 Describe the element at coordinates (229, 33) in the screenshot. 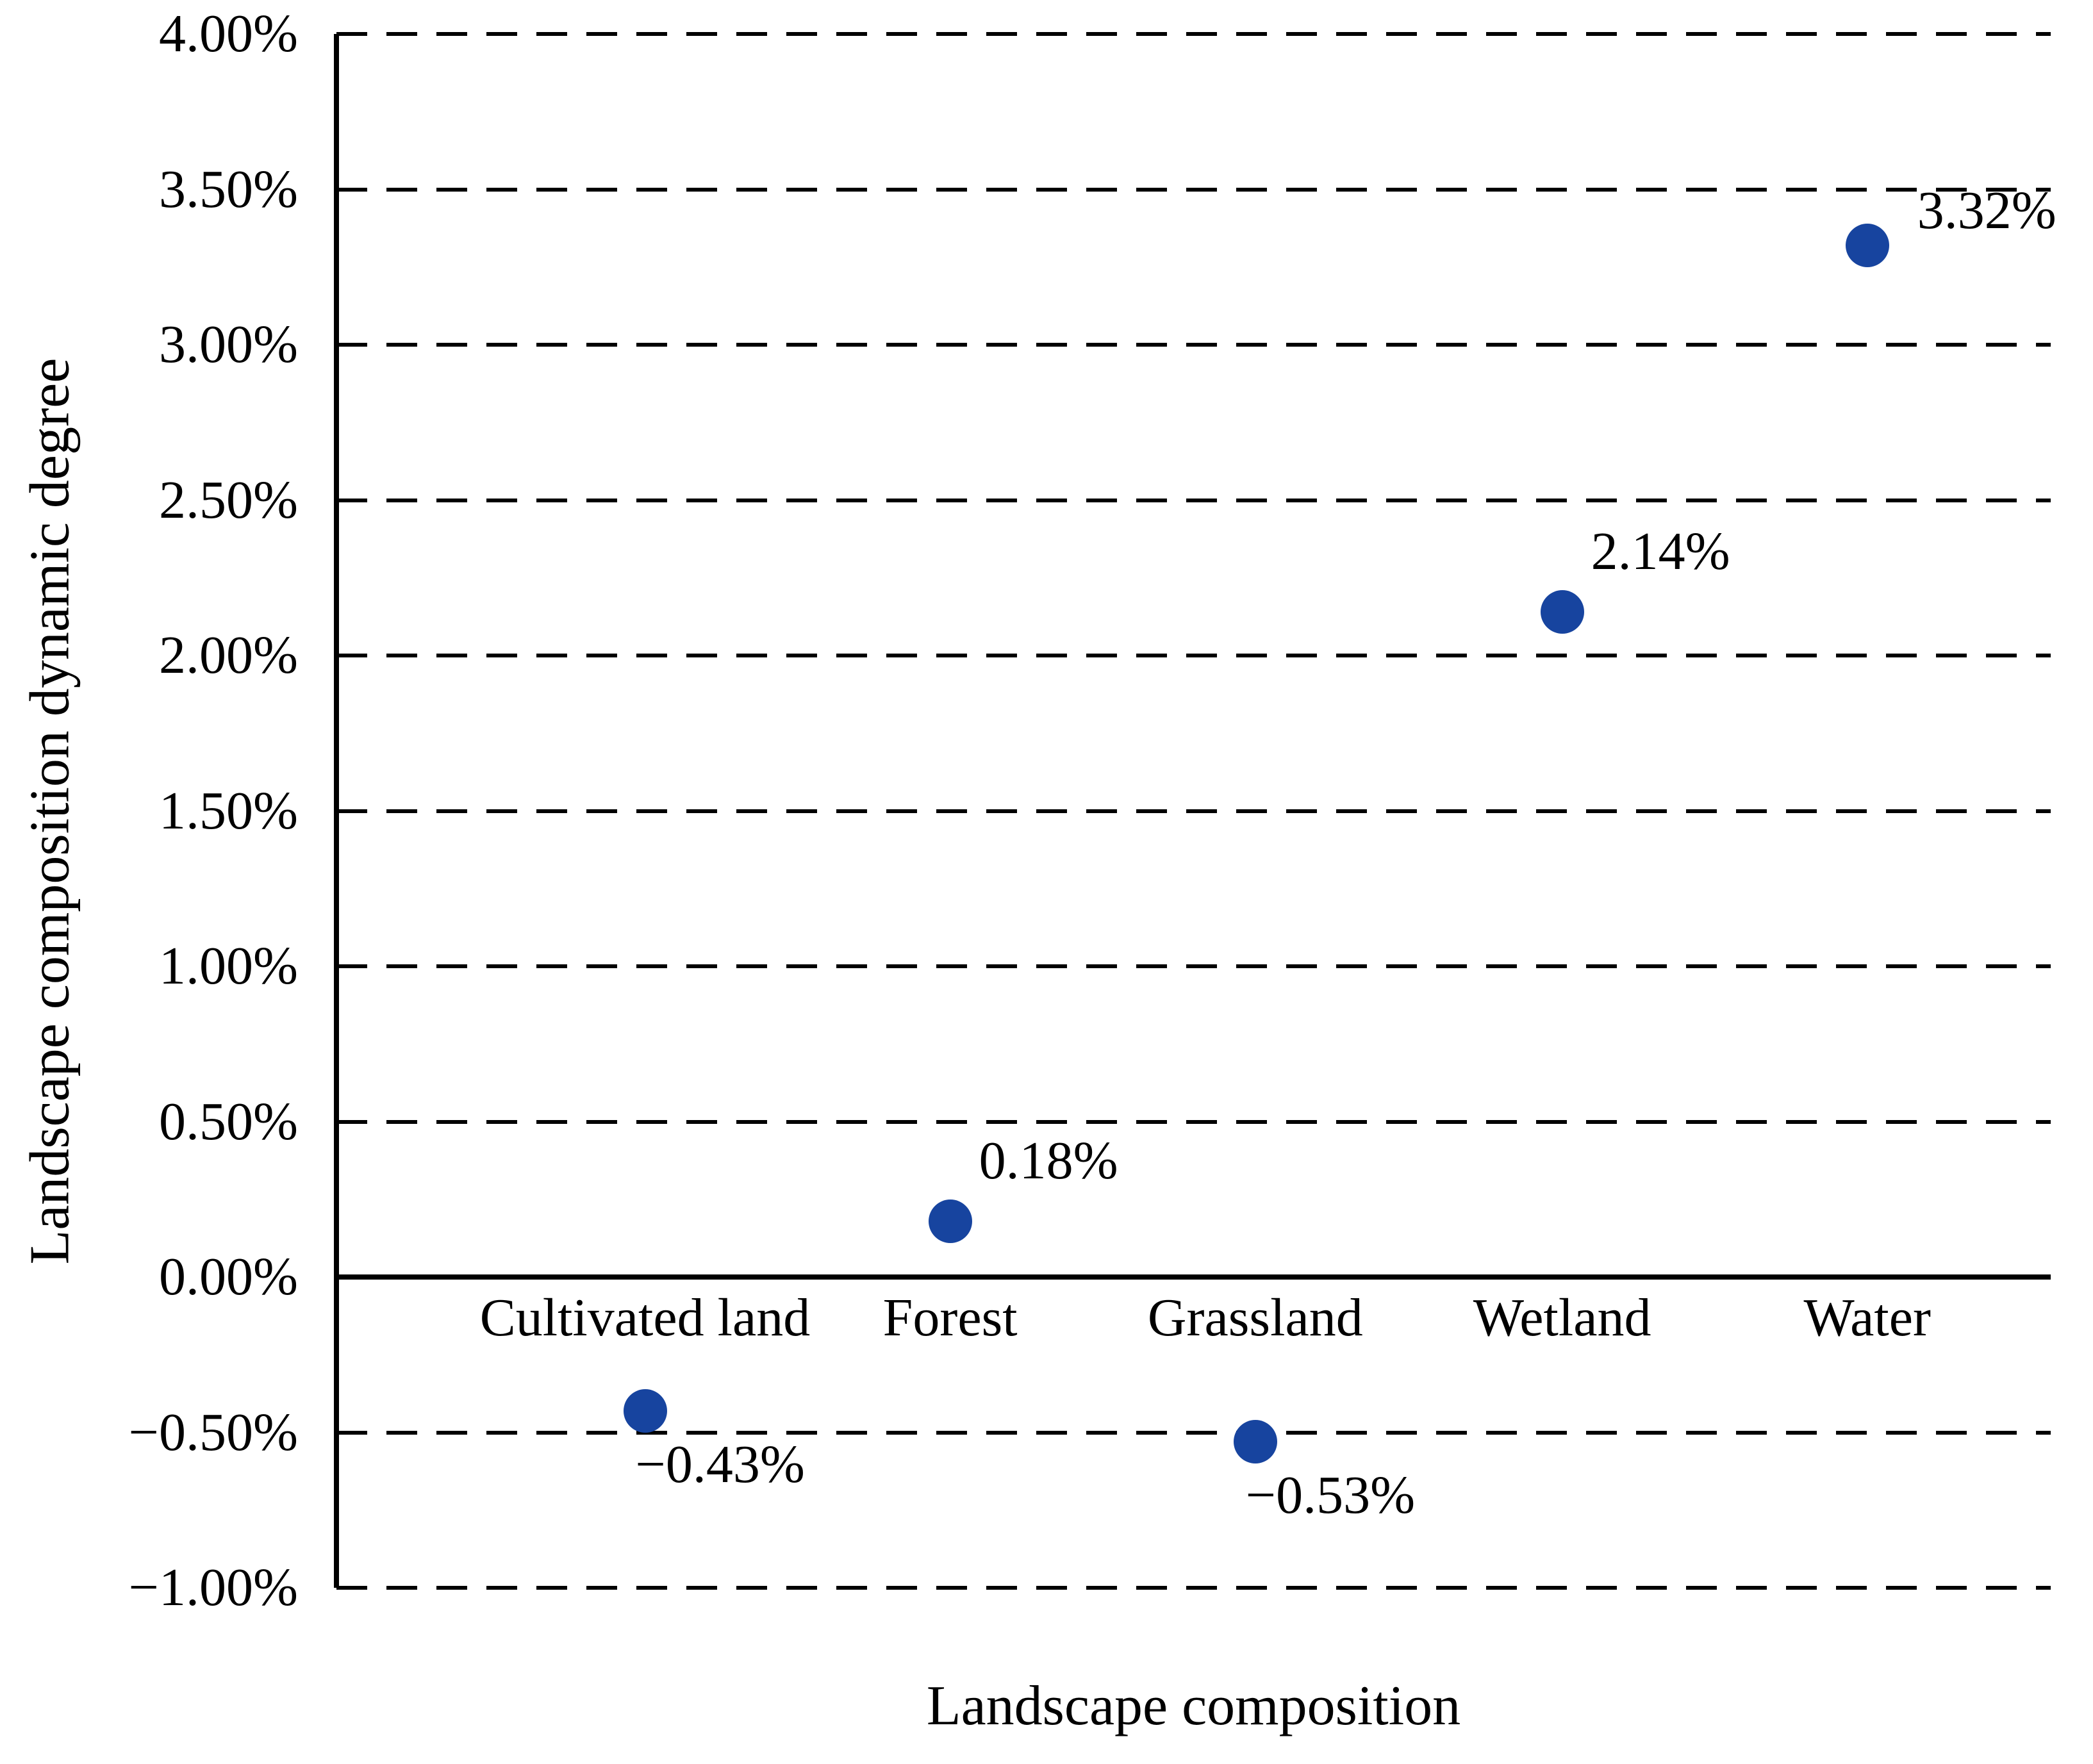

I see `y-tick-label: 4.00%` at that location.